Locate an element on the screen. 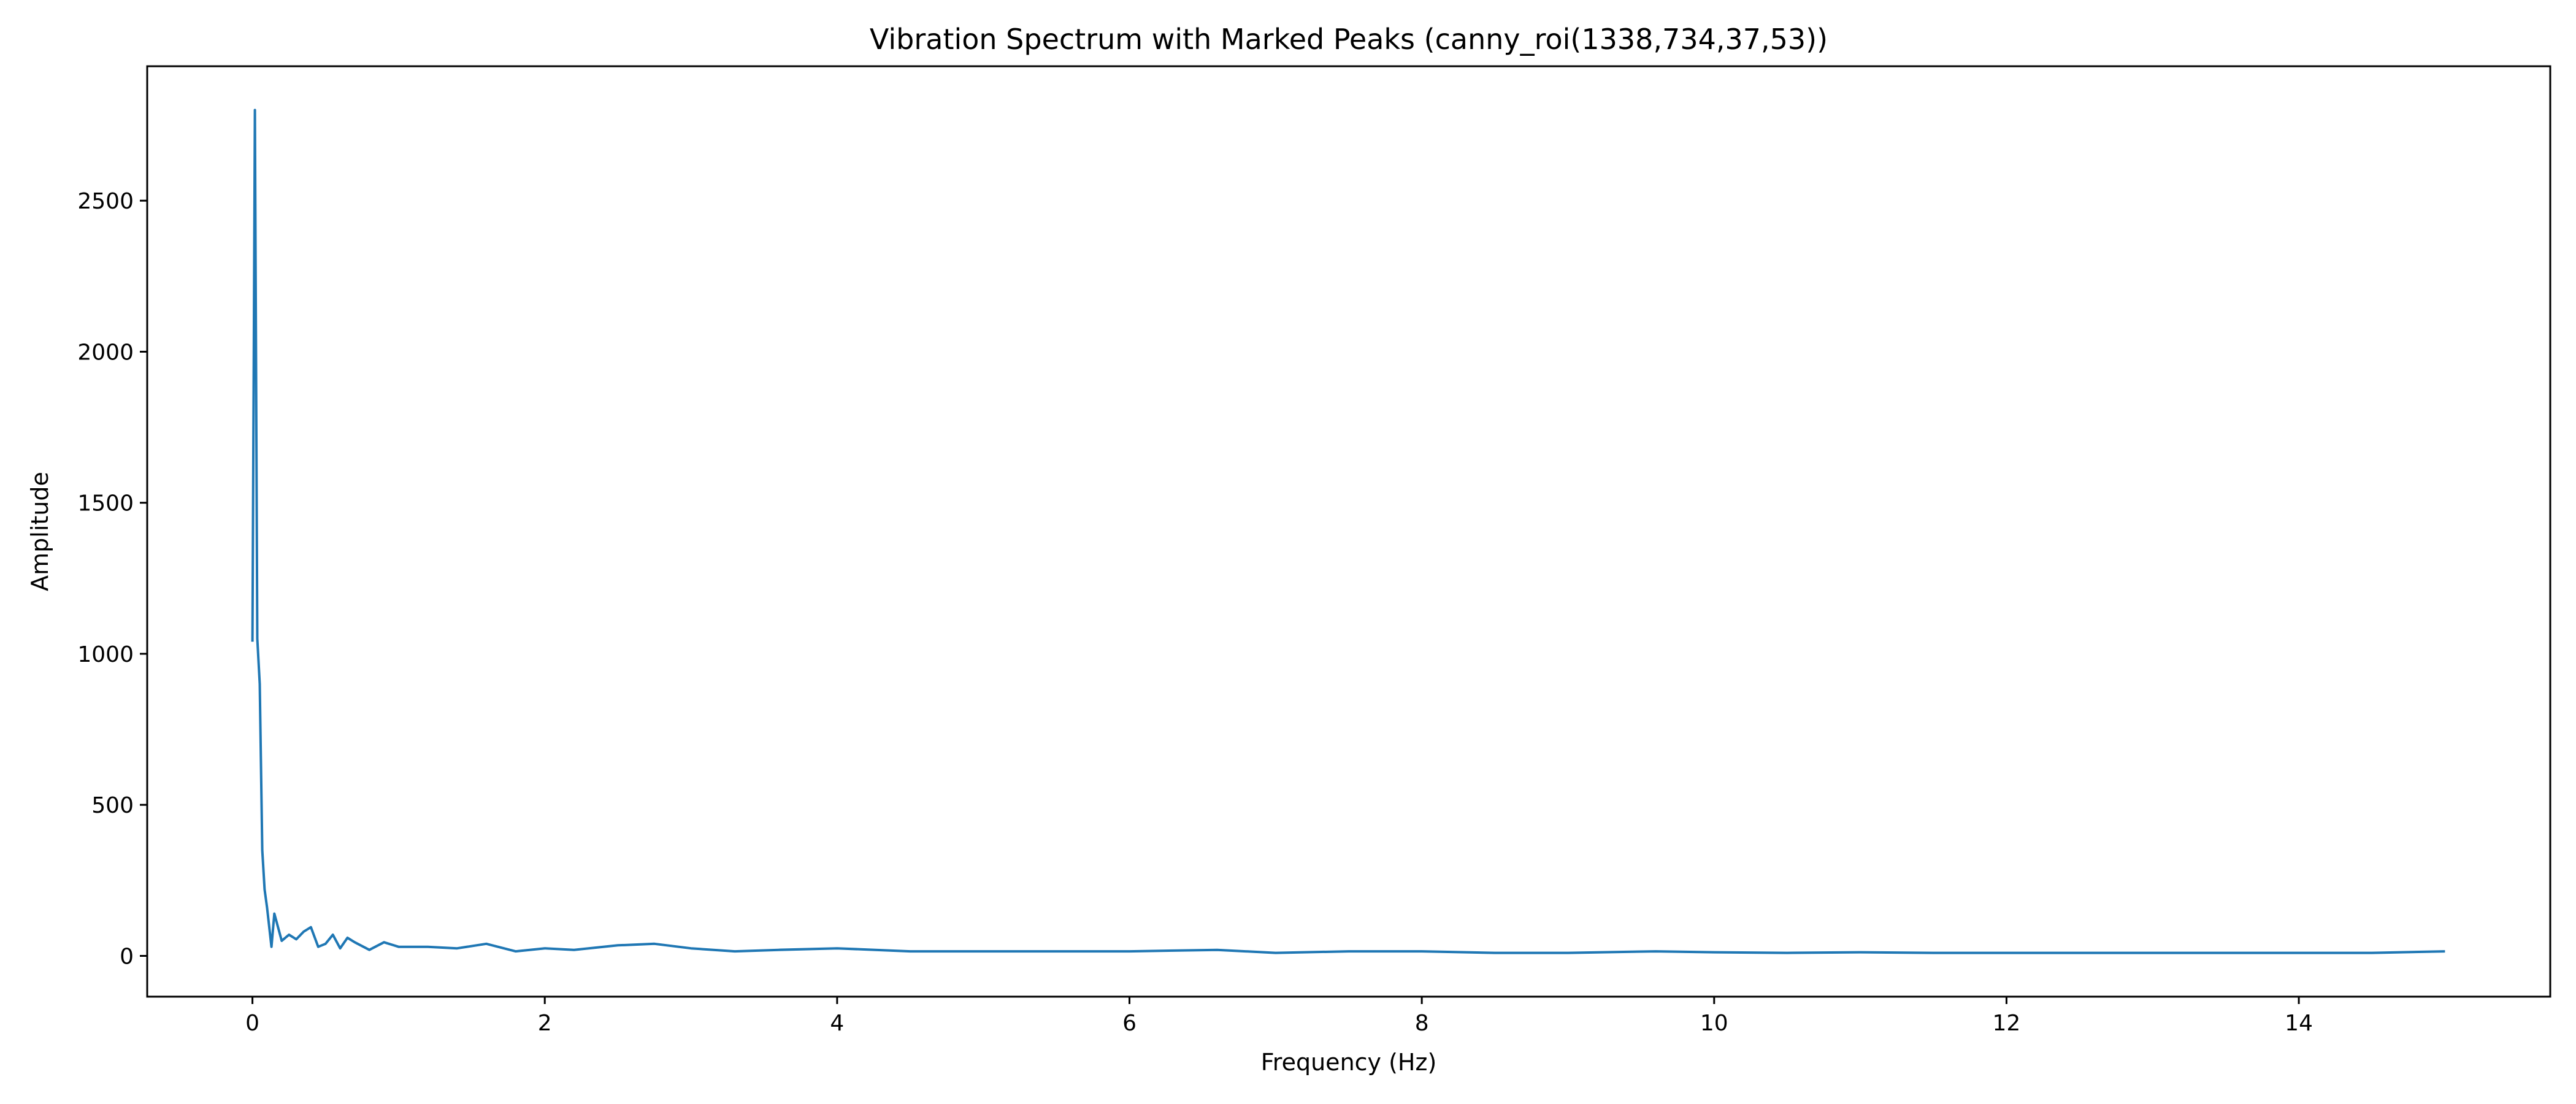  y-tick-label: 500 is located at coordinates (112, 805).